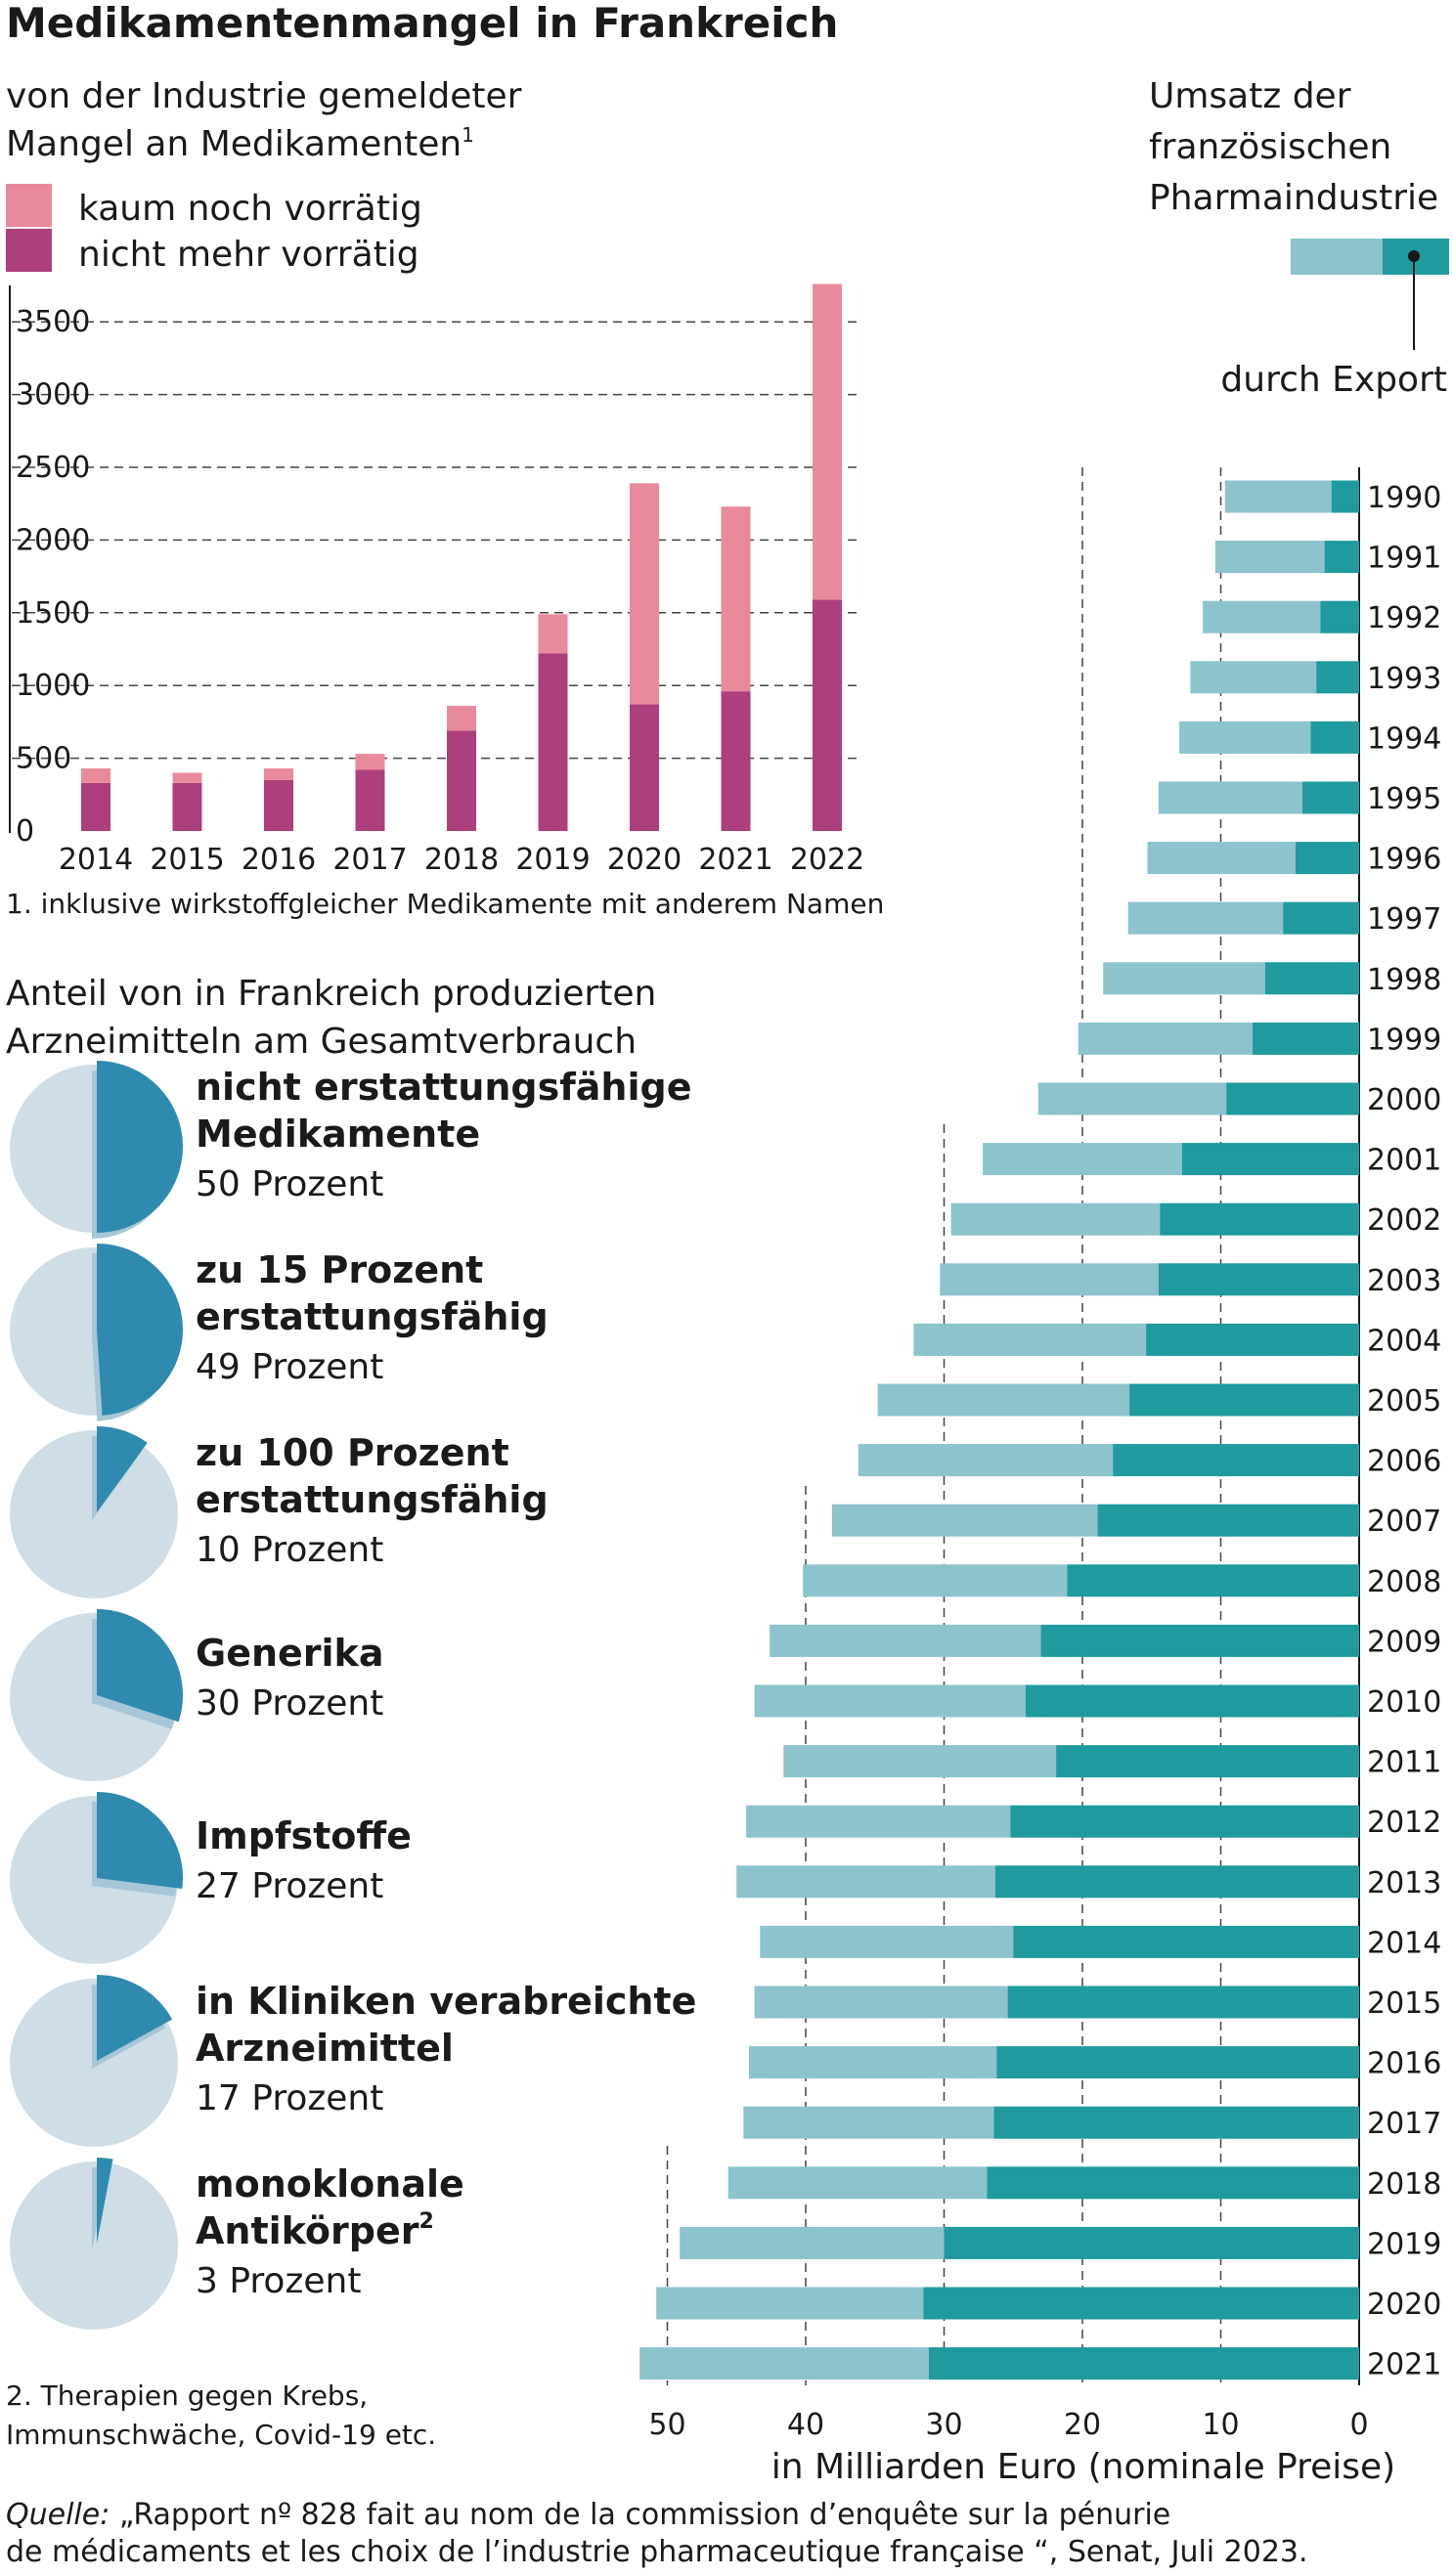 This screenshot has width=1453, height=2576. Describe the element at coordinates (1404, 2365) in the screenshot. I see `year-label: 2021` at that location.